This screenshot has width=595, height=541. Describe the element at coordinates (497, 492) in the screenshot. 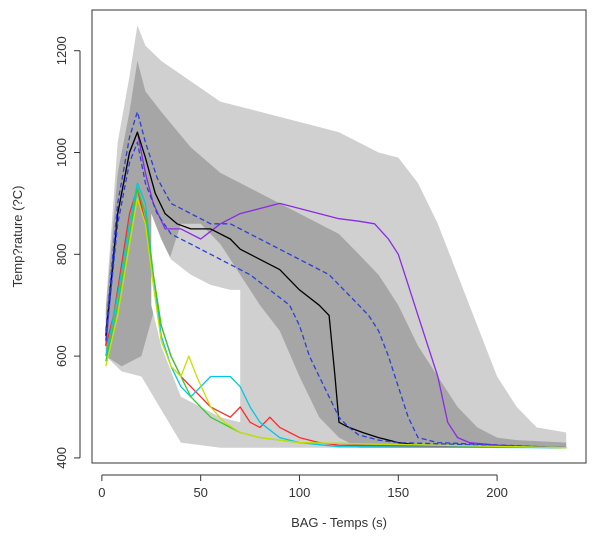

I see `x-tick-label: 200` at that location.